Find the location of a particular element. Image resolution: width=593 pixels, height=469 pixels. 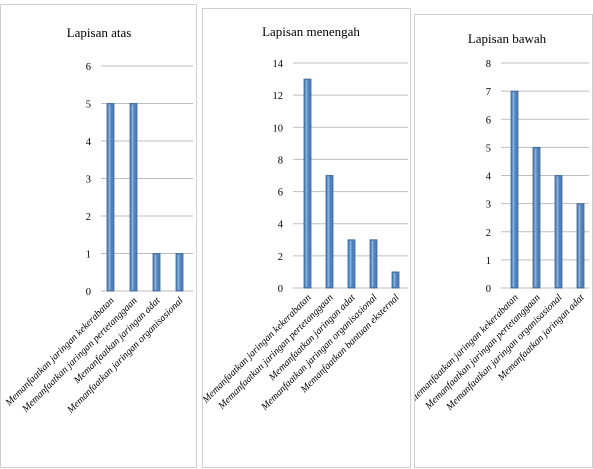

y-tick-label: 12 is located at coordinates (278, 96).